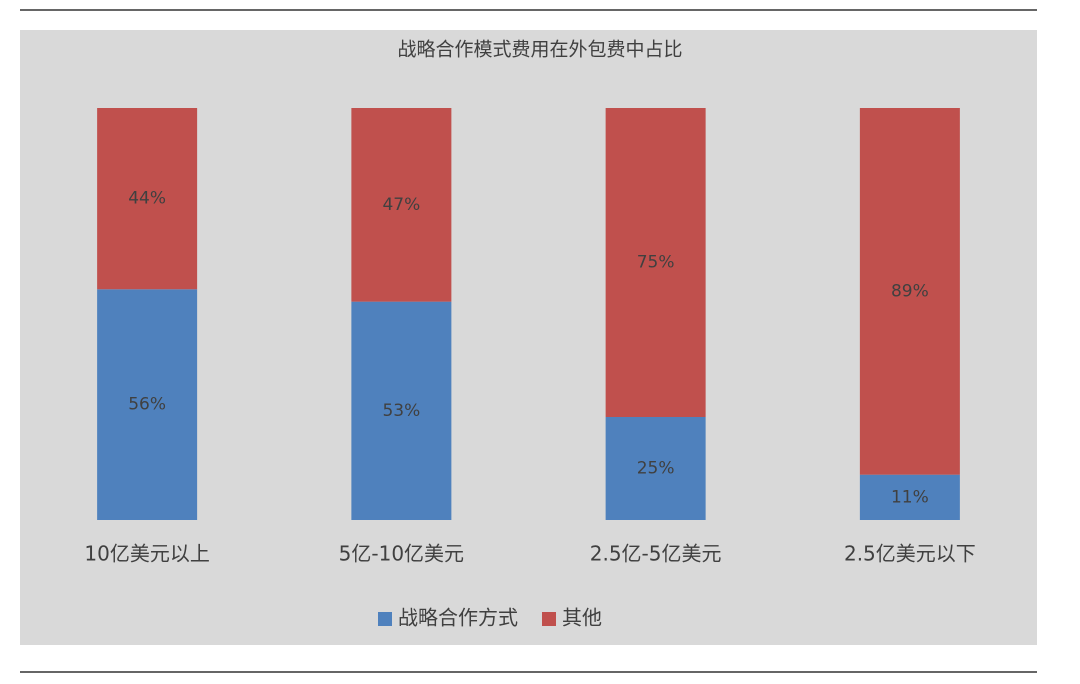 The image size is (1080, 684). What do you see at coordinates (656, 554) in the screenshot?
I see `x-tick-label: 2.5亿-5亿美元` at bounding box center [656, 554].